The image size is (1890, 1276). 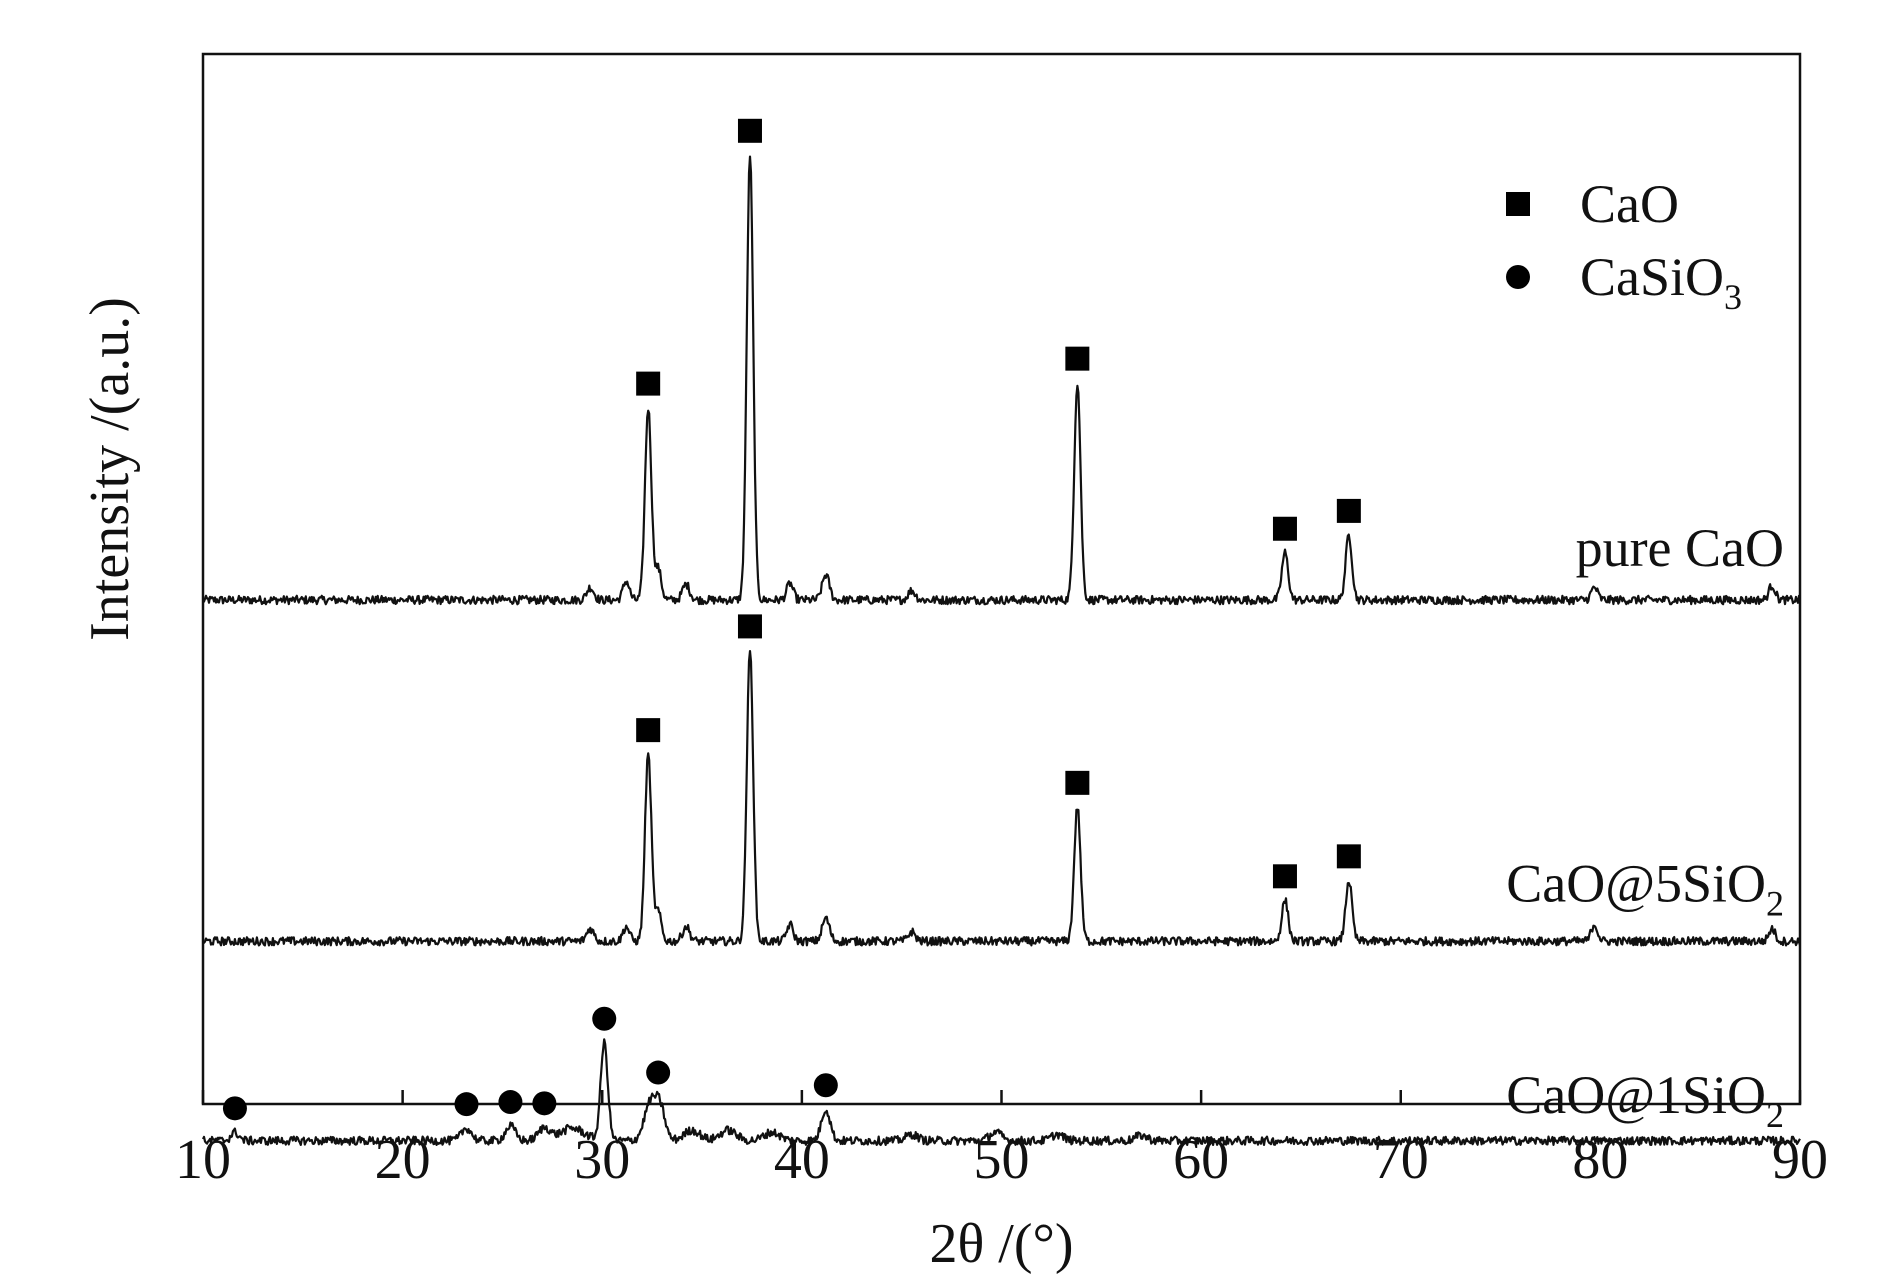 I want to click on series-label-cao-5sio2: CaO@5SiO2, so click(x=1645, y=888).